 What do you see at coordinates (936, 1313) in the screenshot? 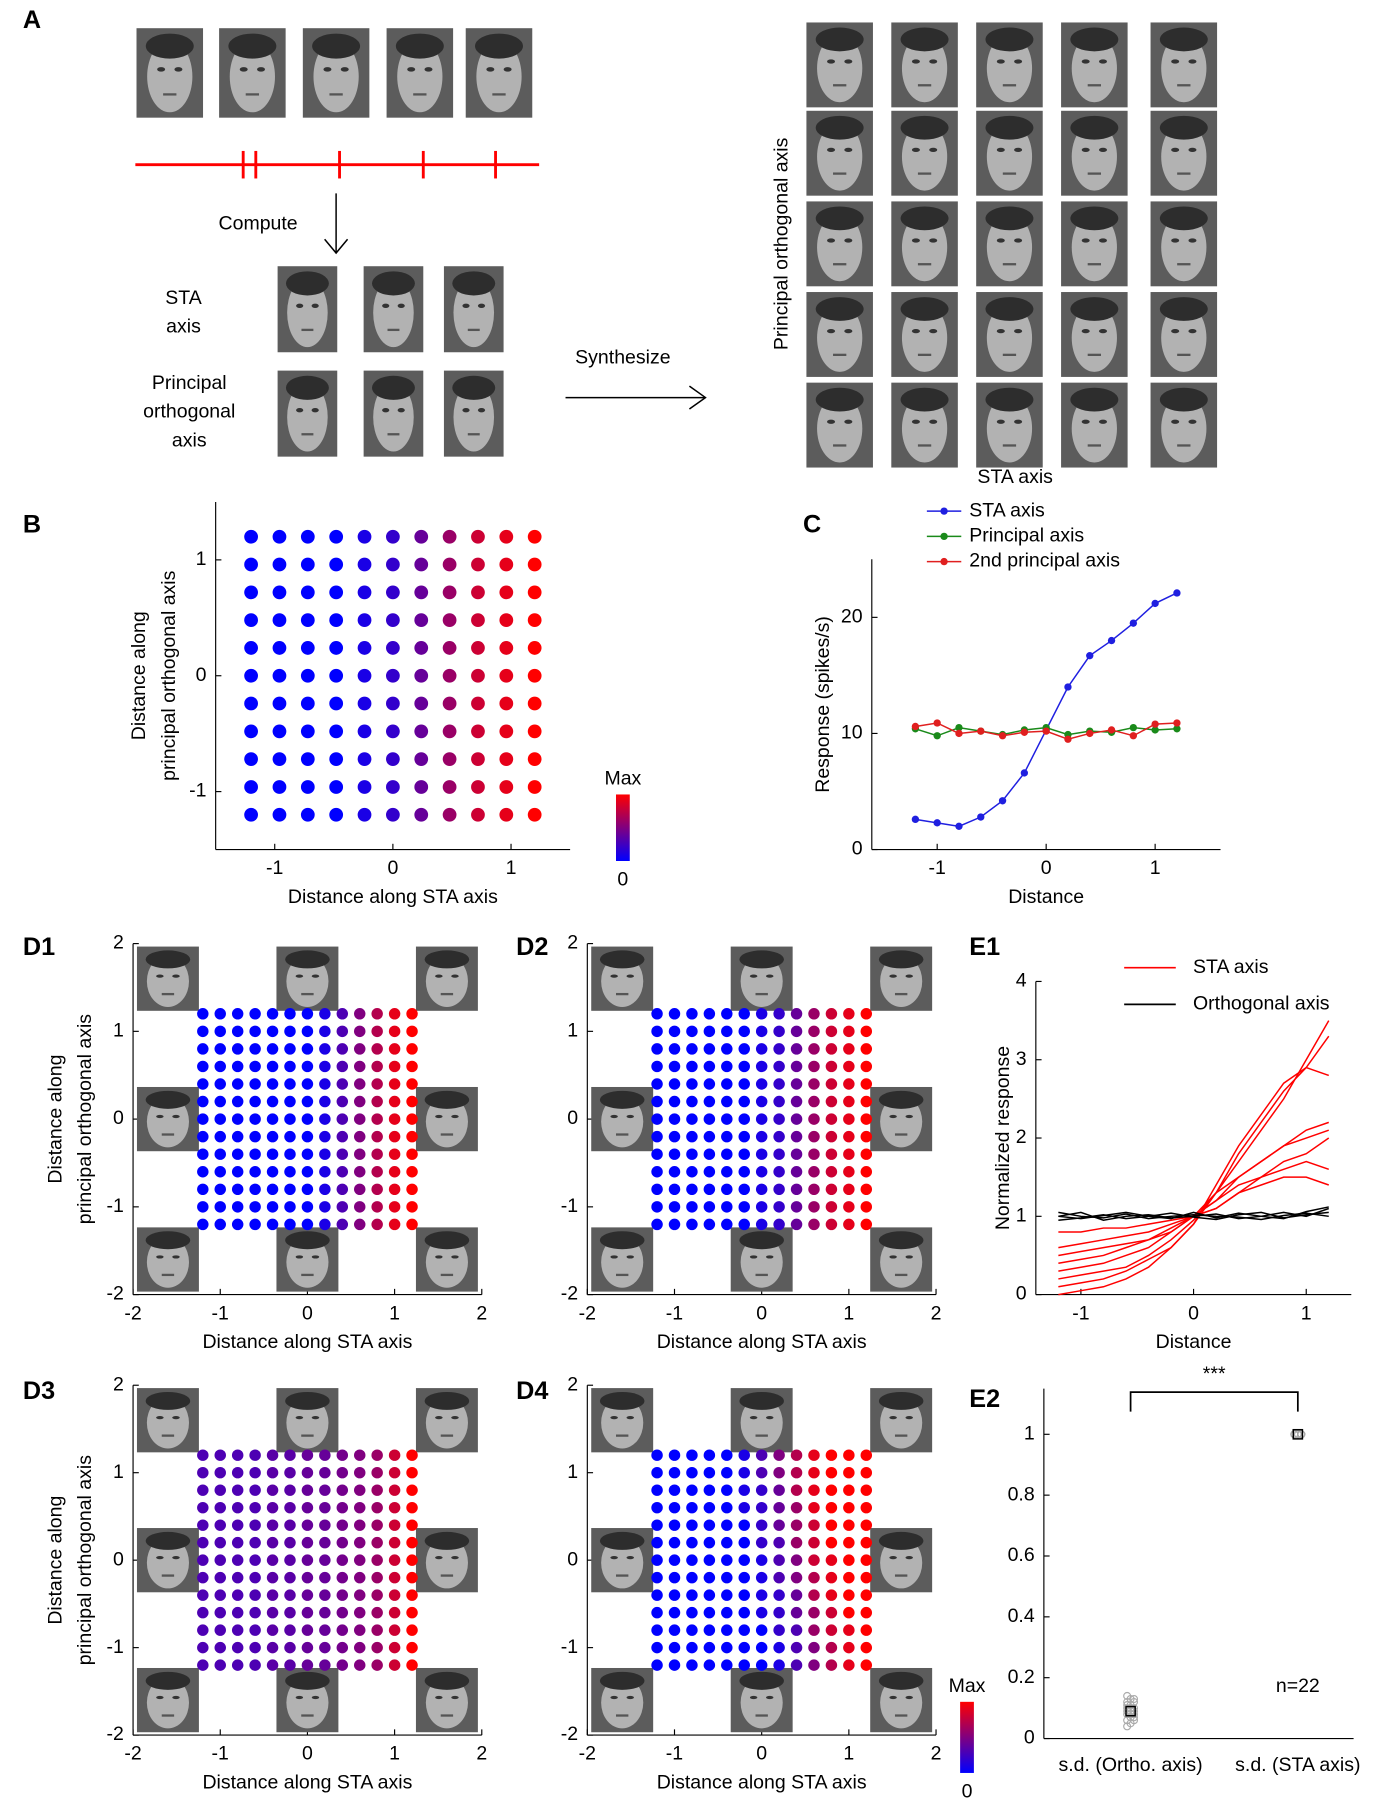
I see `x-tick-label: 2` at bounding box center [936, 1313].